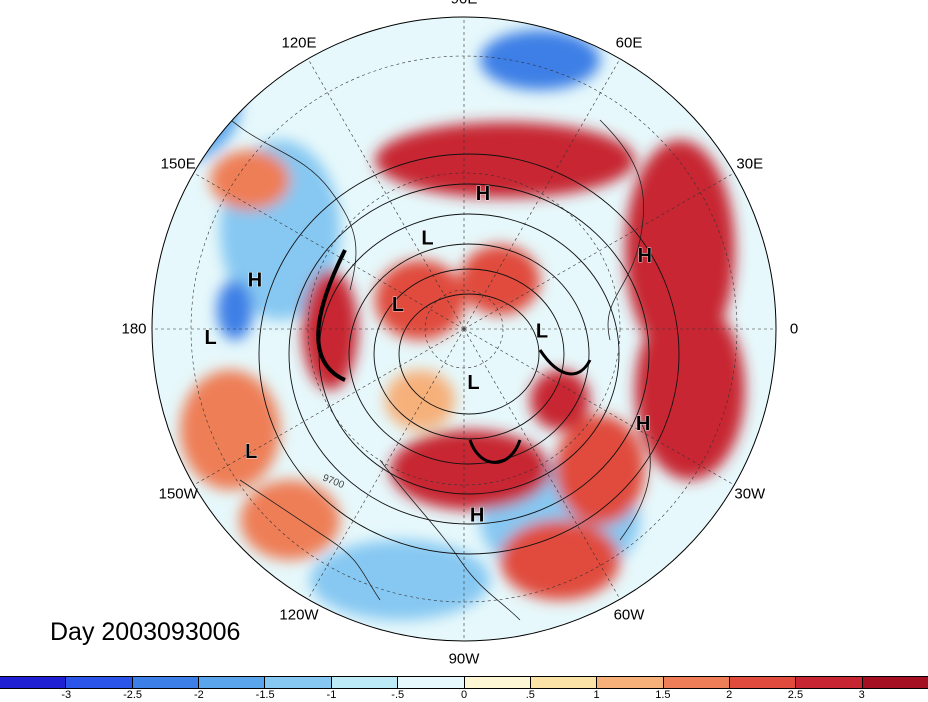 Image resolution: width=928 pixels, height=702 pixels. I want to click on longitude-label: 30E, so click(750, 164).